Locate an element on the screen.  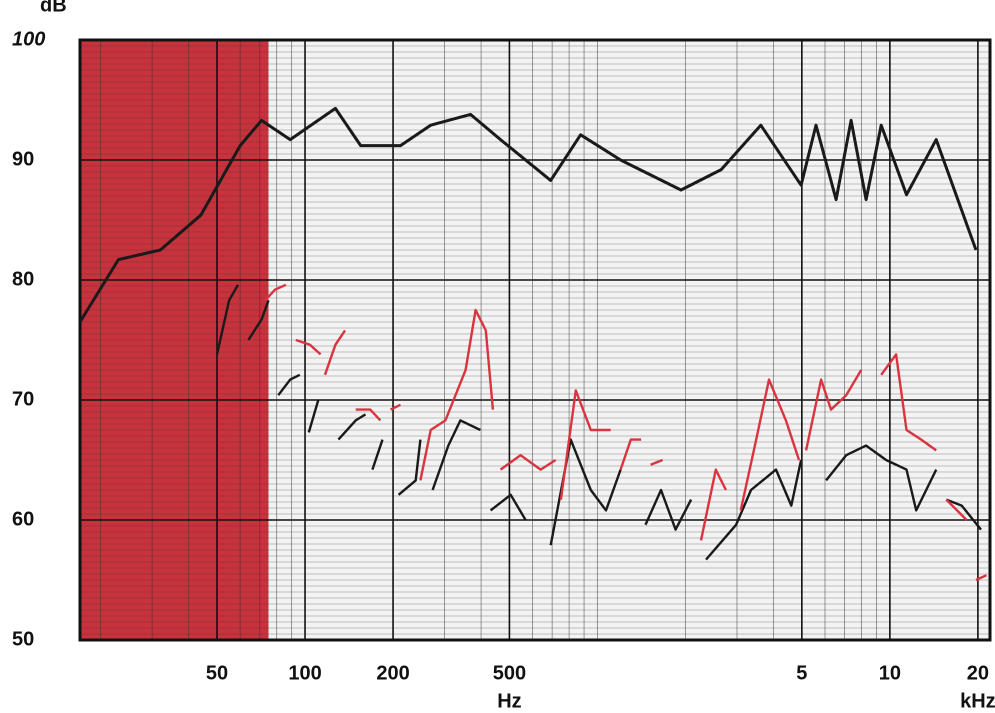
y-axis-label: dB is located at coordinates (53, 8).